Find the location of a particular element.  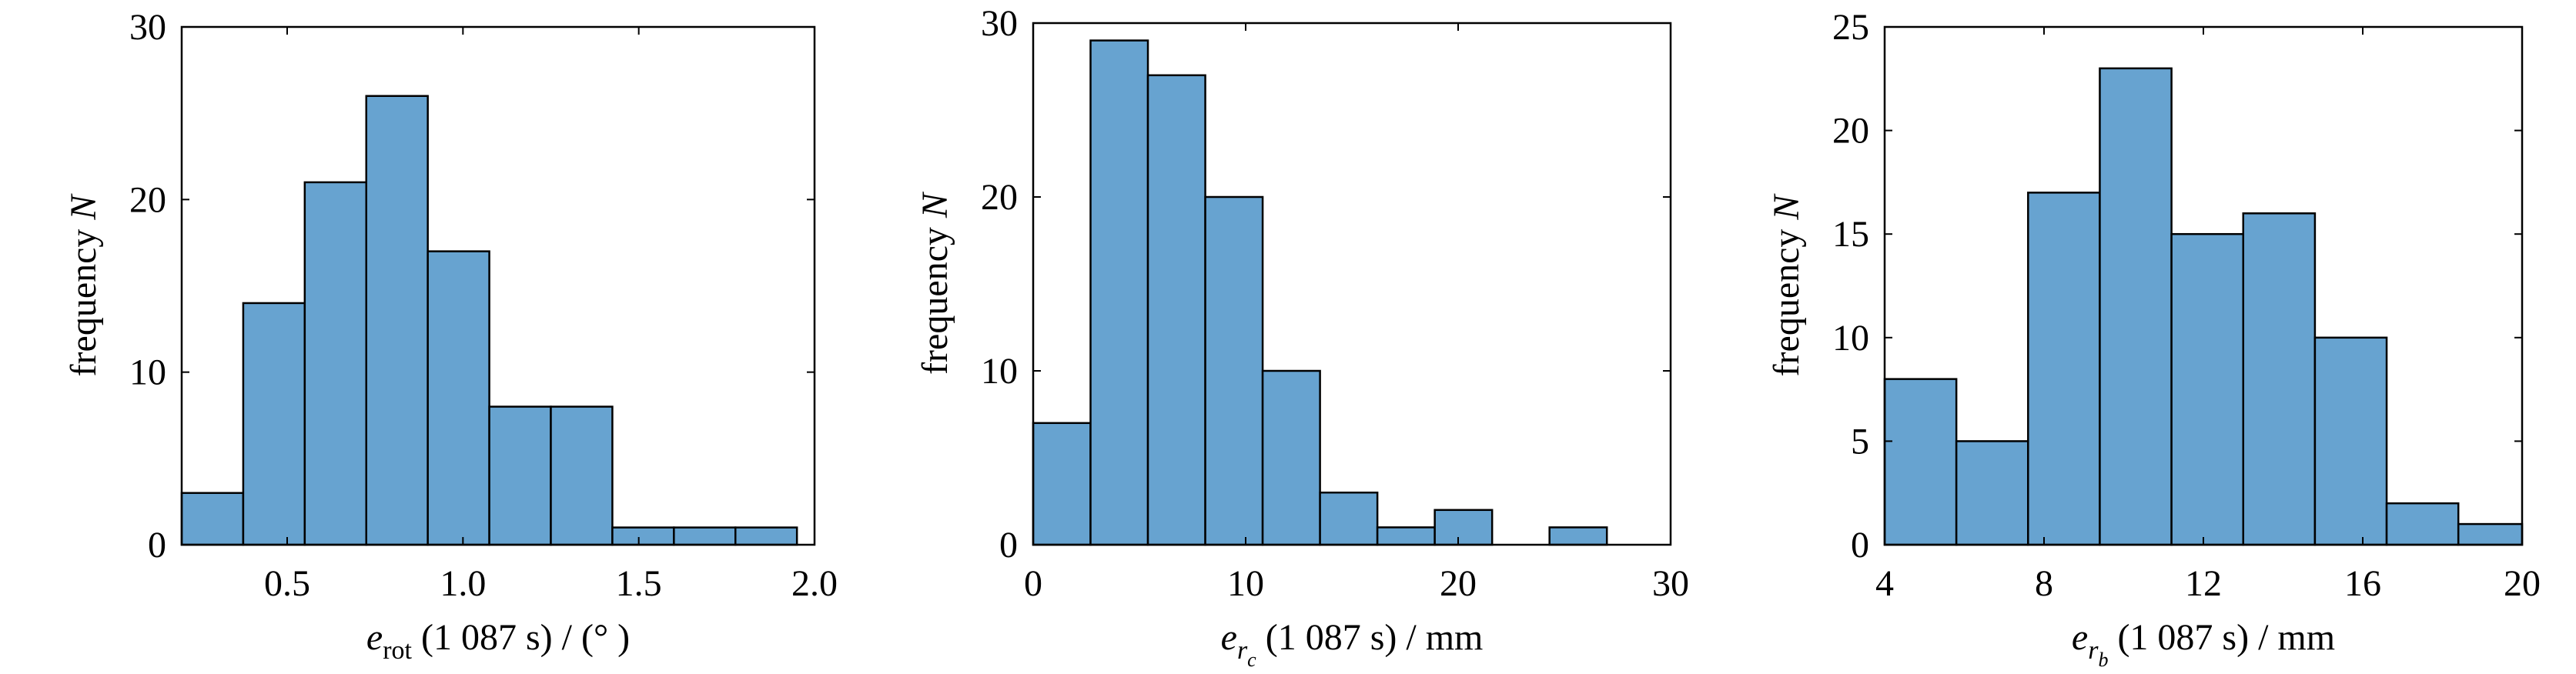

x-axis-label: erot (1 087 s) / (° ) is located at coordinates (498, 641).